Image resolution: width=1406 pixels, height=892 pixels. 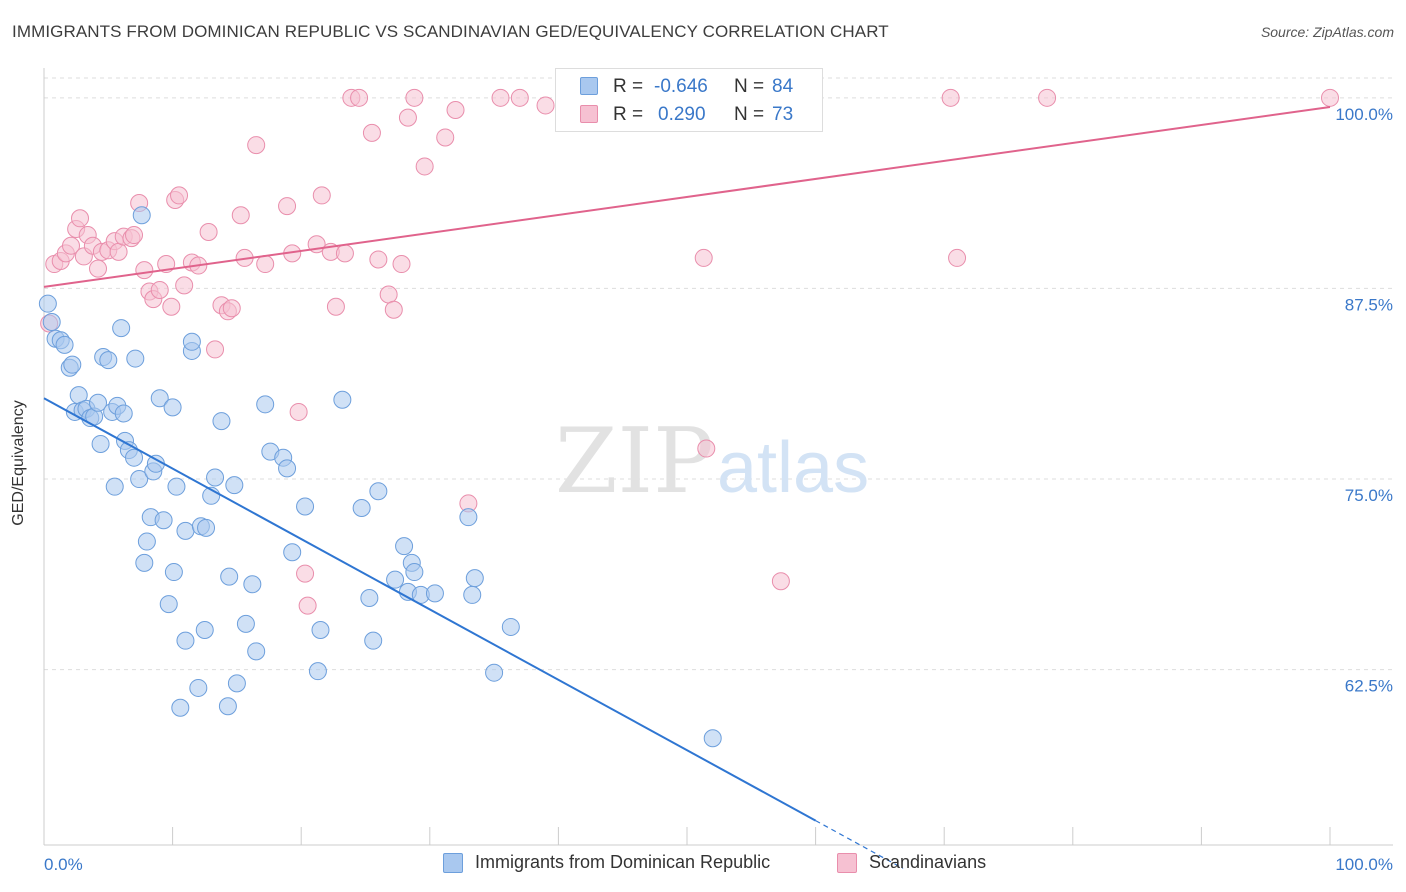 What do you see at coordinates (682, 114) in the screenshot?
I see `stats-r-value: 0.290` at bounding box center [682, 114].